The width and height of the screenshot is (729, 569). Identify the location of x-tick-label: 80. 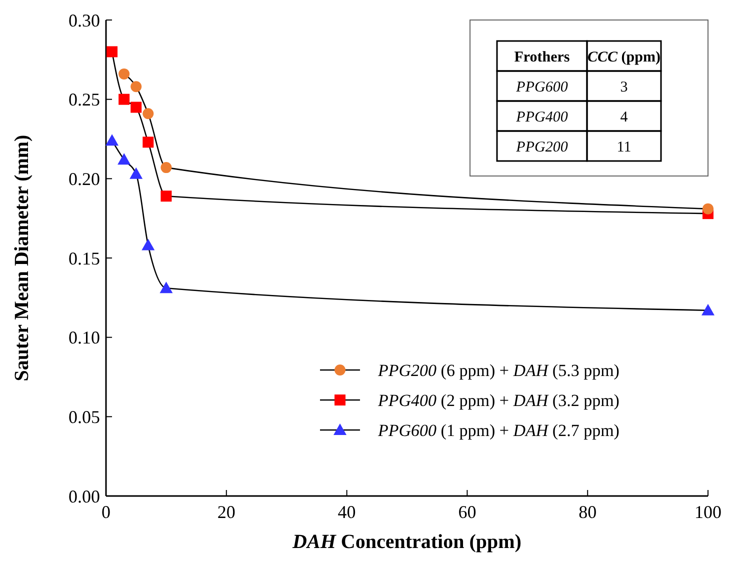
(587, 512).